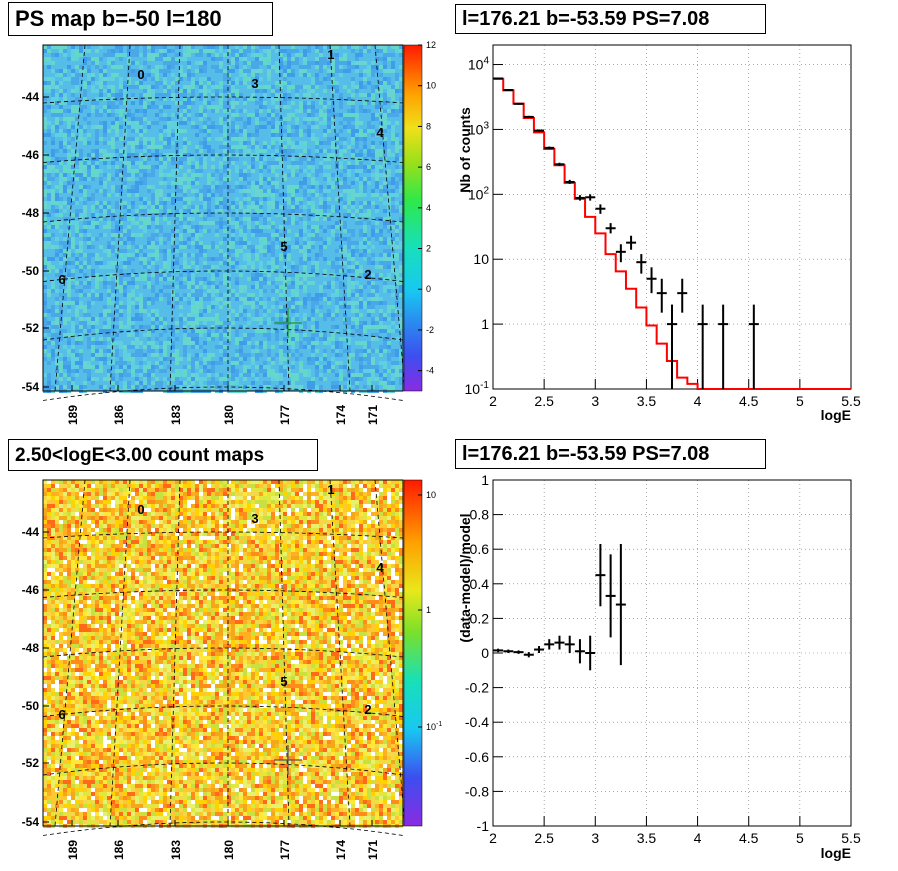  I want to click on spectrum-ylabel: Nb of counts, so click(465, 150).